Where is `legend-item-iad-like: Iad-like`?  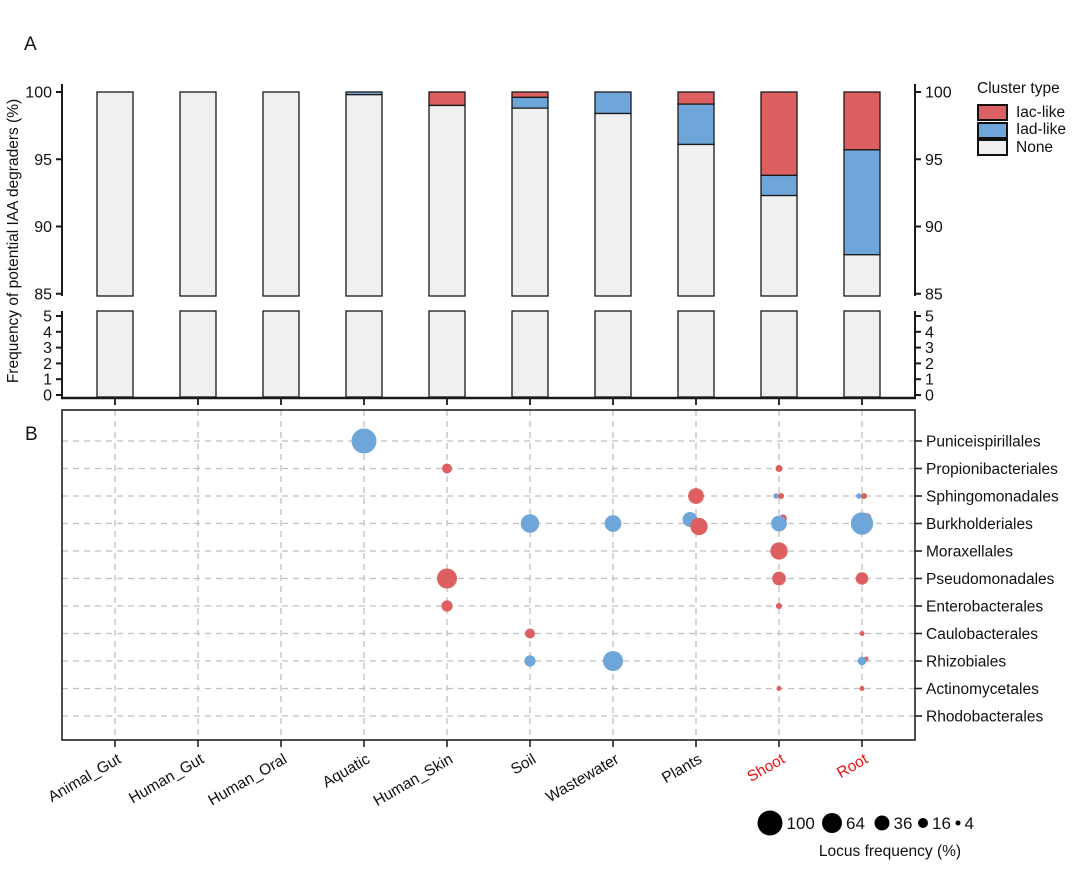
legend-item-iad-like: Iad-like is located at coordinates (1021, 130).